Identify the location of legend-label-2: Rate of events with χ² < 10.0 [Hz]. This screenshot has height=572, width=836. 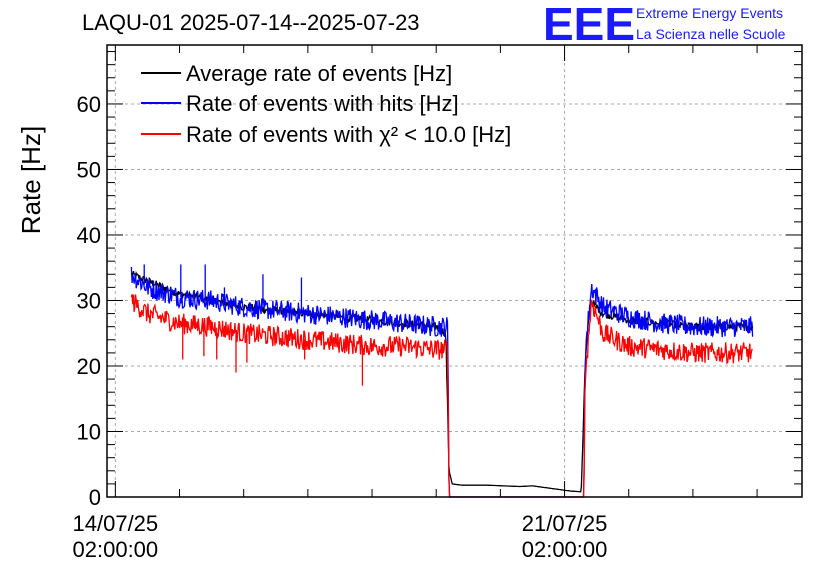
(348, 134).